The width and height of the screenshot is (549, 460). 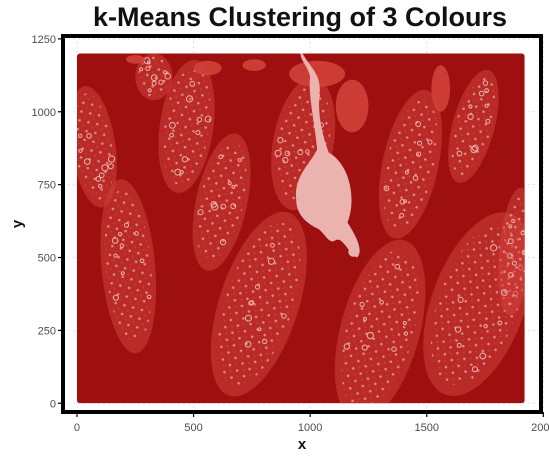 I want to click on y-tick-label: 500, so click(x=47, y=259).